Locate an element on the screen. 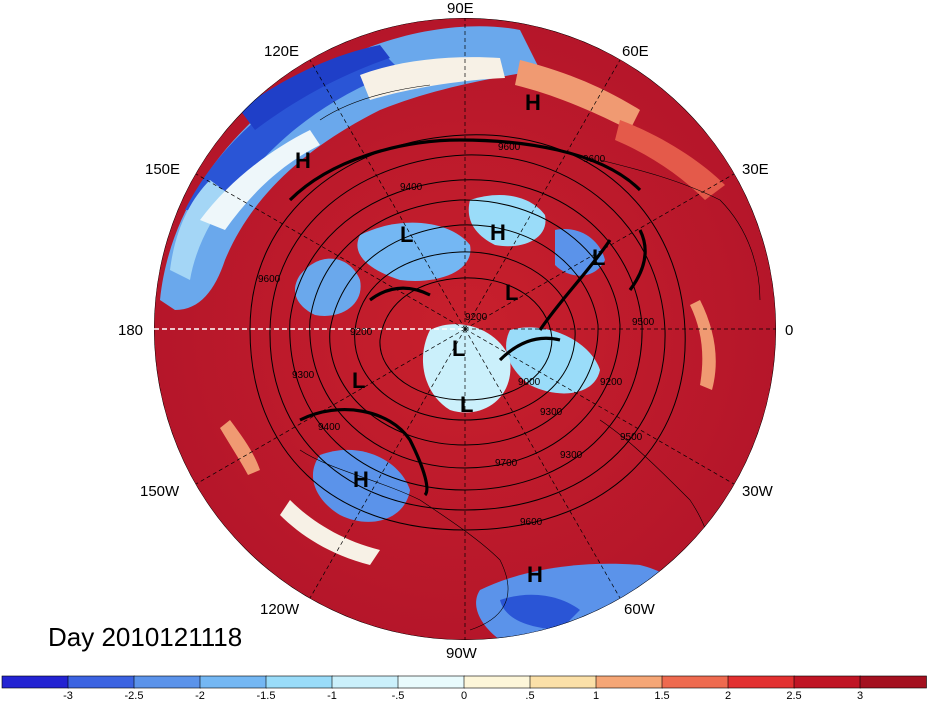 The height and width of the screenshot is (702, 928). day-title: Day 2010121118 is located at coordinates (145, 637).